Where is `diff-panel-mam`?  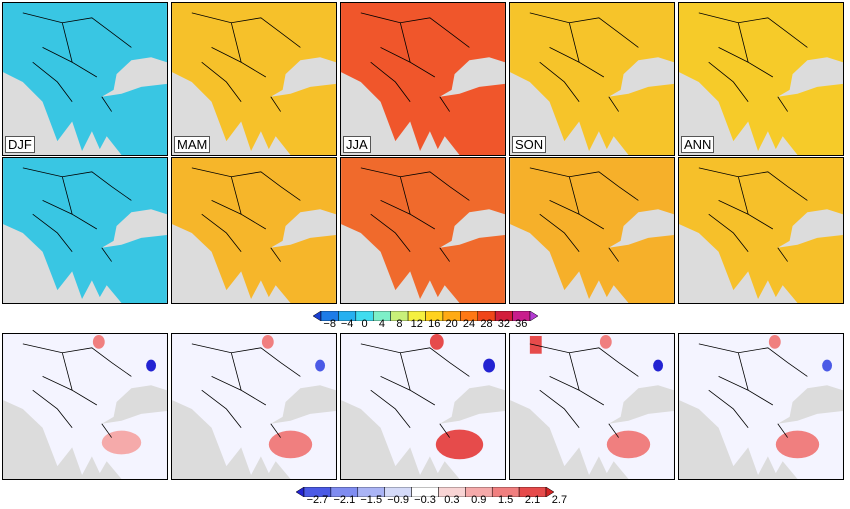 diff-panel-mam is located at coordinates (254, 406).